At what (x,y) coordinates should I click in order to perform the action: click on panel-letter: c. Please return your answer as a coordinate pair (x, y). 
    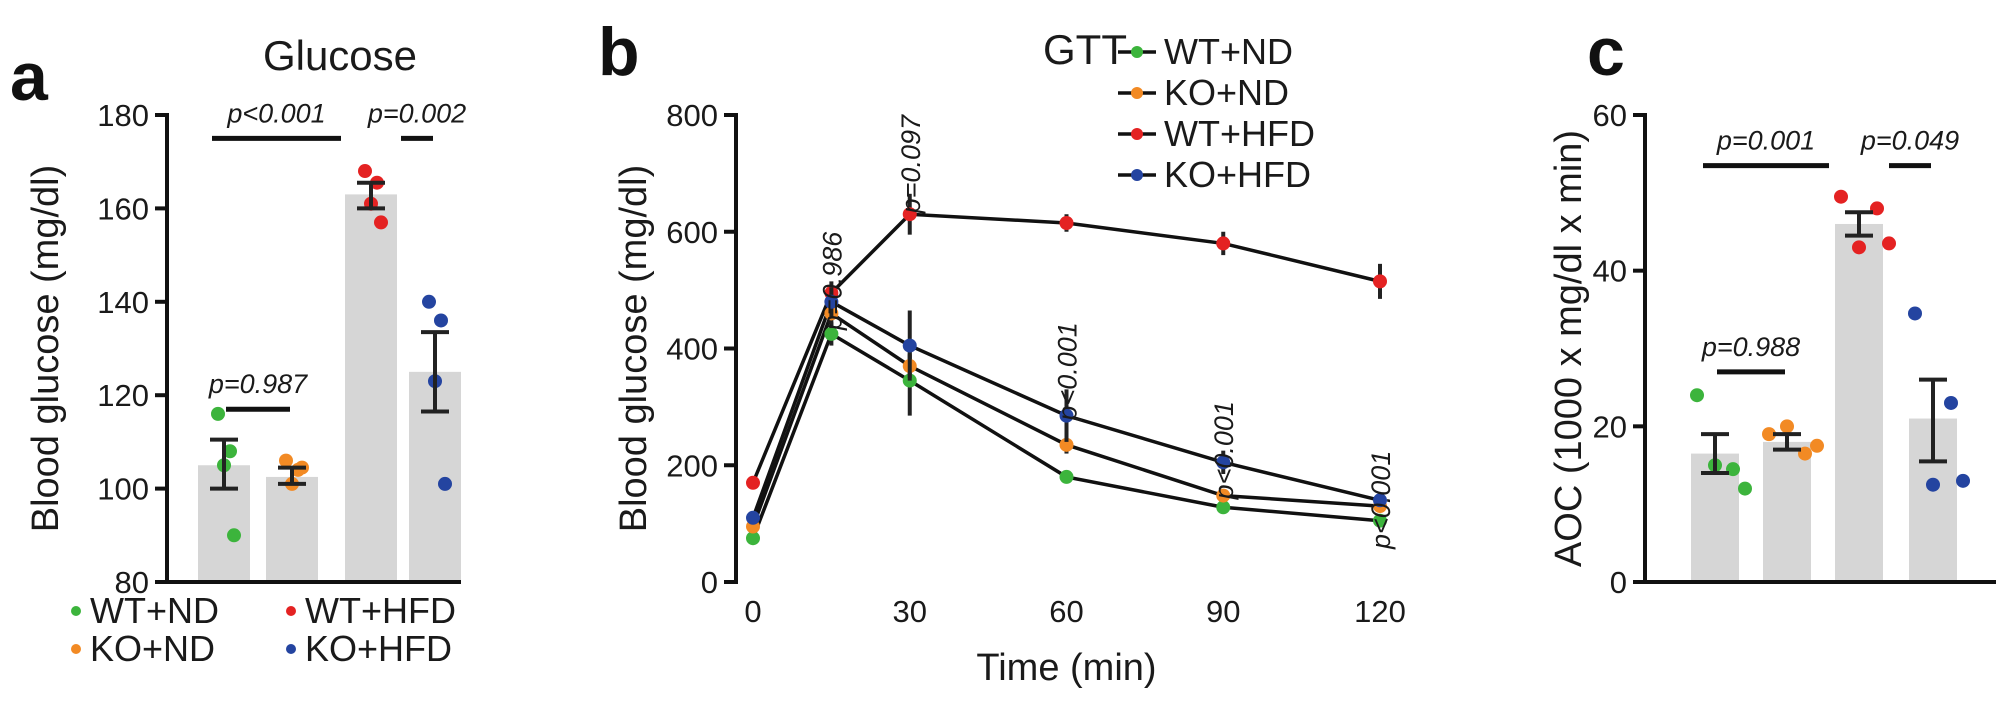
    Looking at the image, I should click on (1606, 52).